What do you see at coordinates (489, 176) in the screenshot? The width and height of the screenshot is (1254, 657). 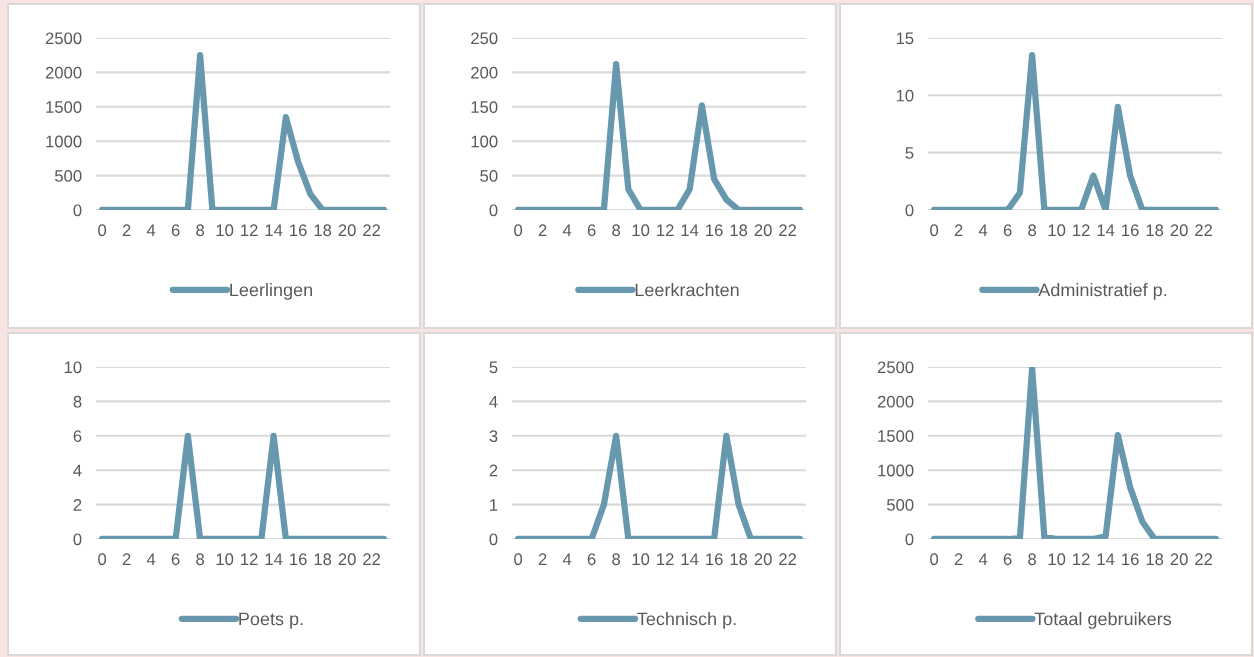 I see `y-tick-label: 50` at bounding box center [489, 176].